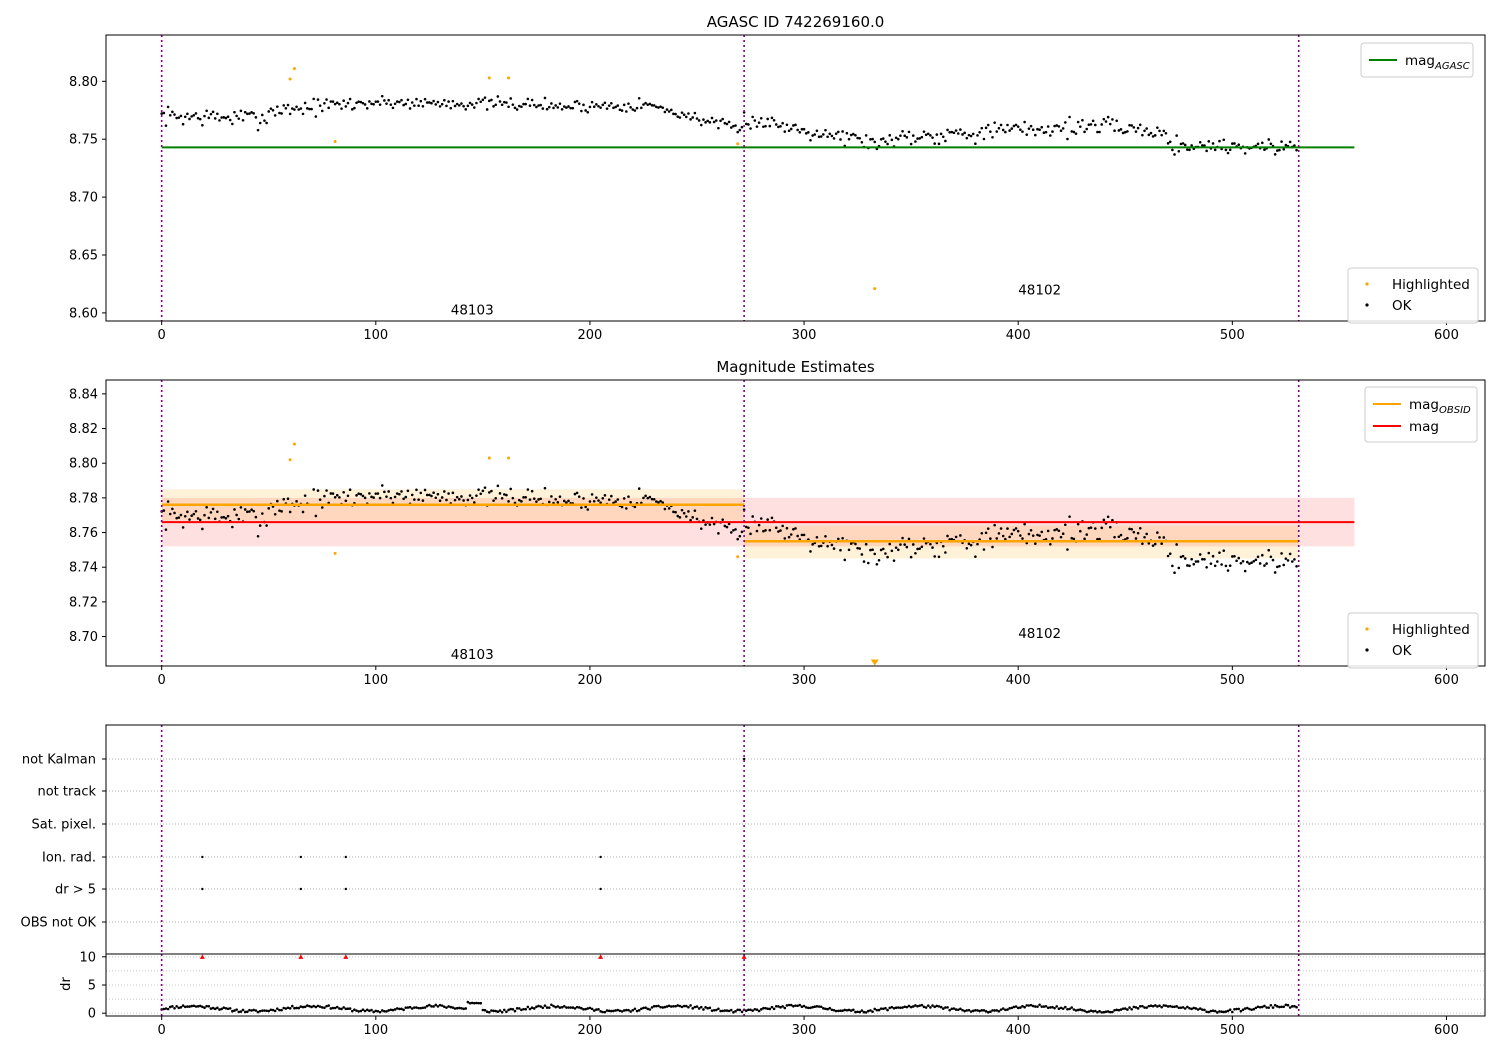 The image size is (1500, 1054). What do you see at coordinates (796, 22) in the screenshot?
I see `chart-title: AGASC ID 742269160.0` at bounding box center [796, 22].